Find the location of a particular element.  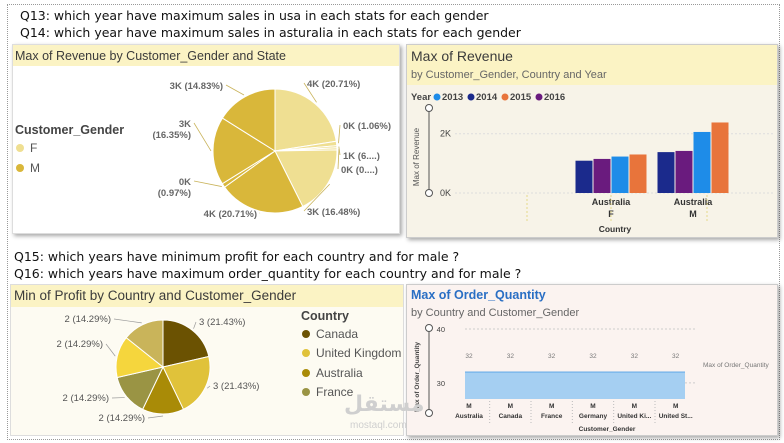

order-range-slider-handle-top is located at coordinates (429, 328).